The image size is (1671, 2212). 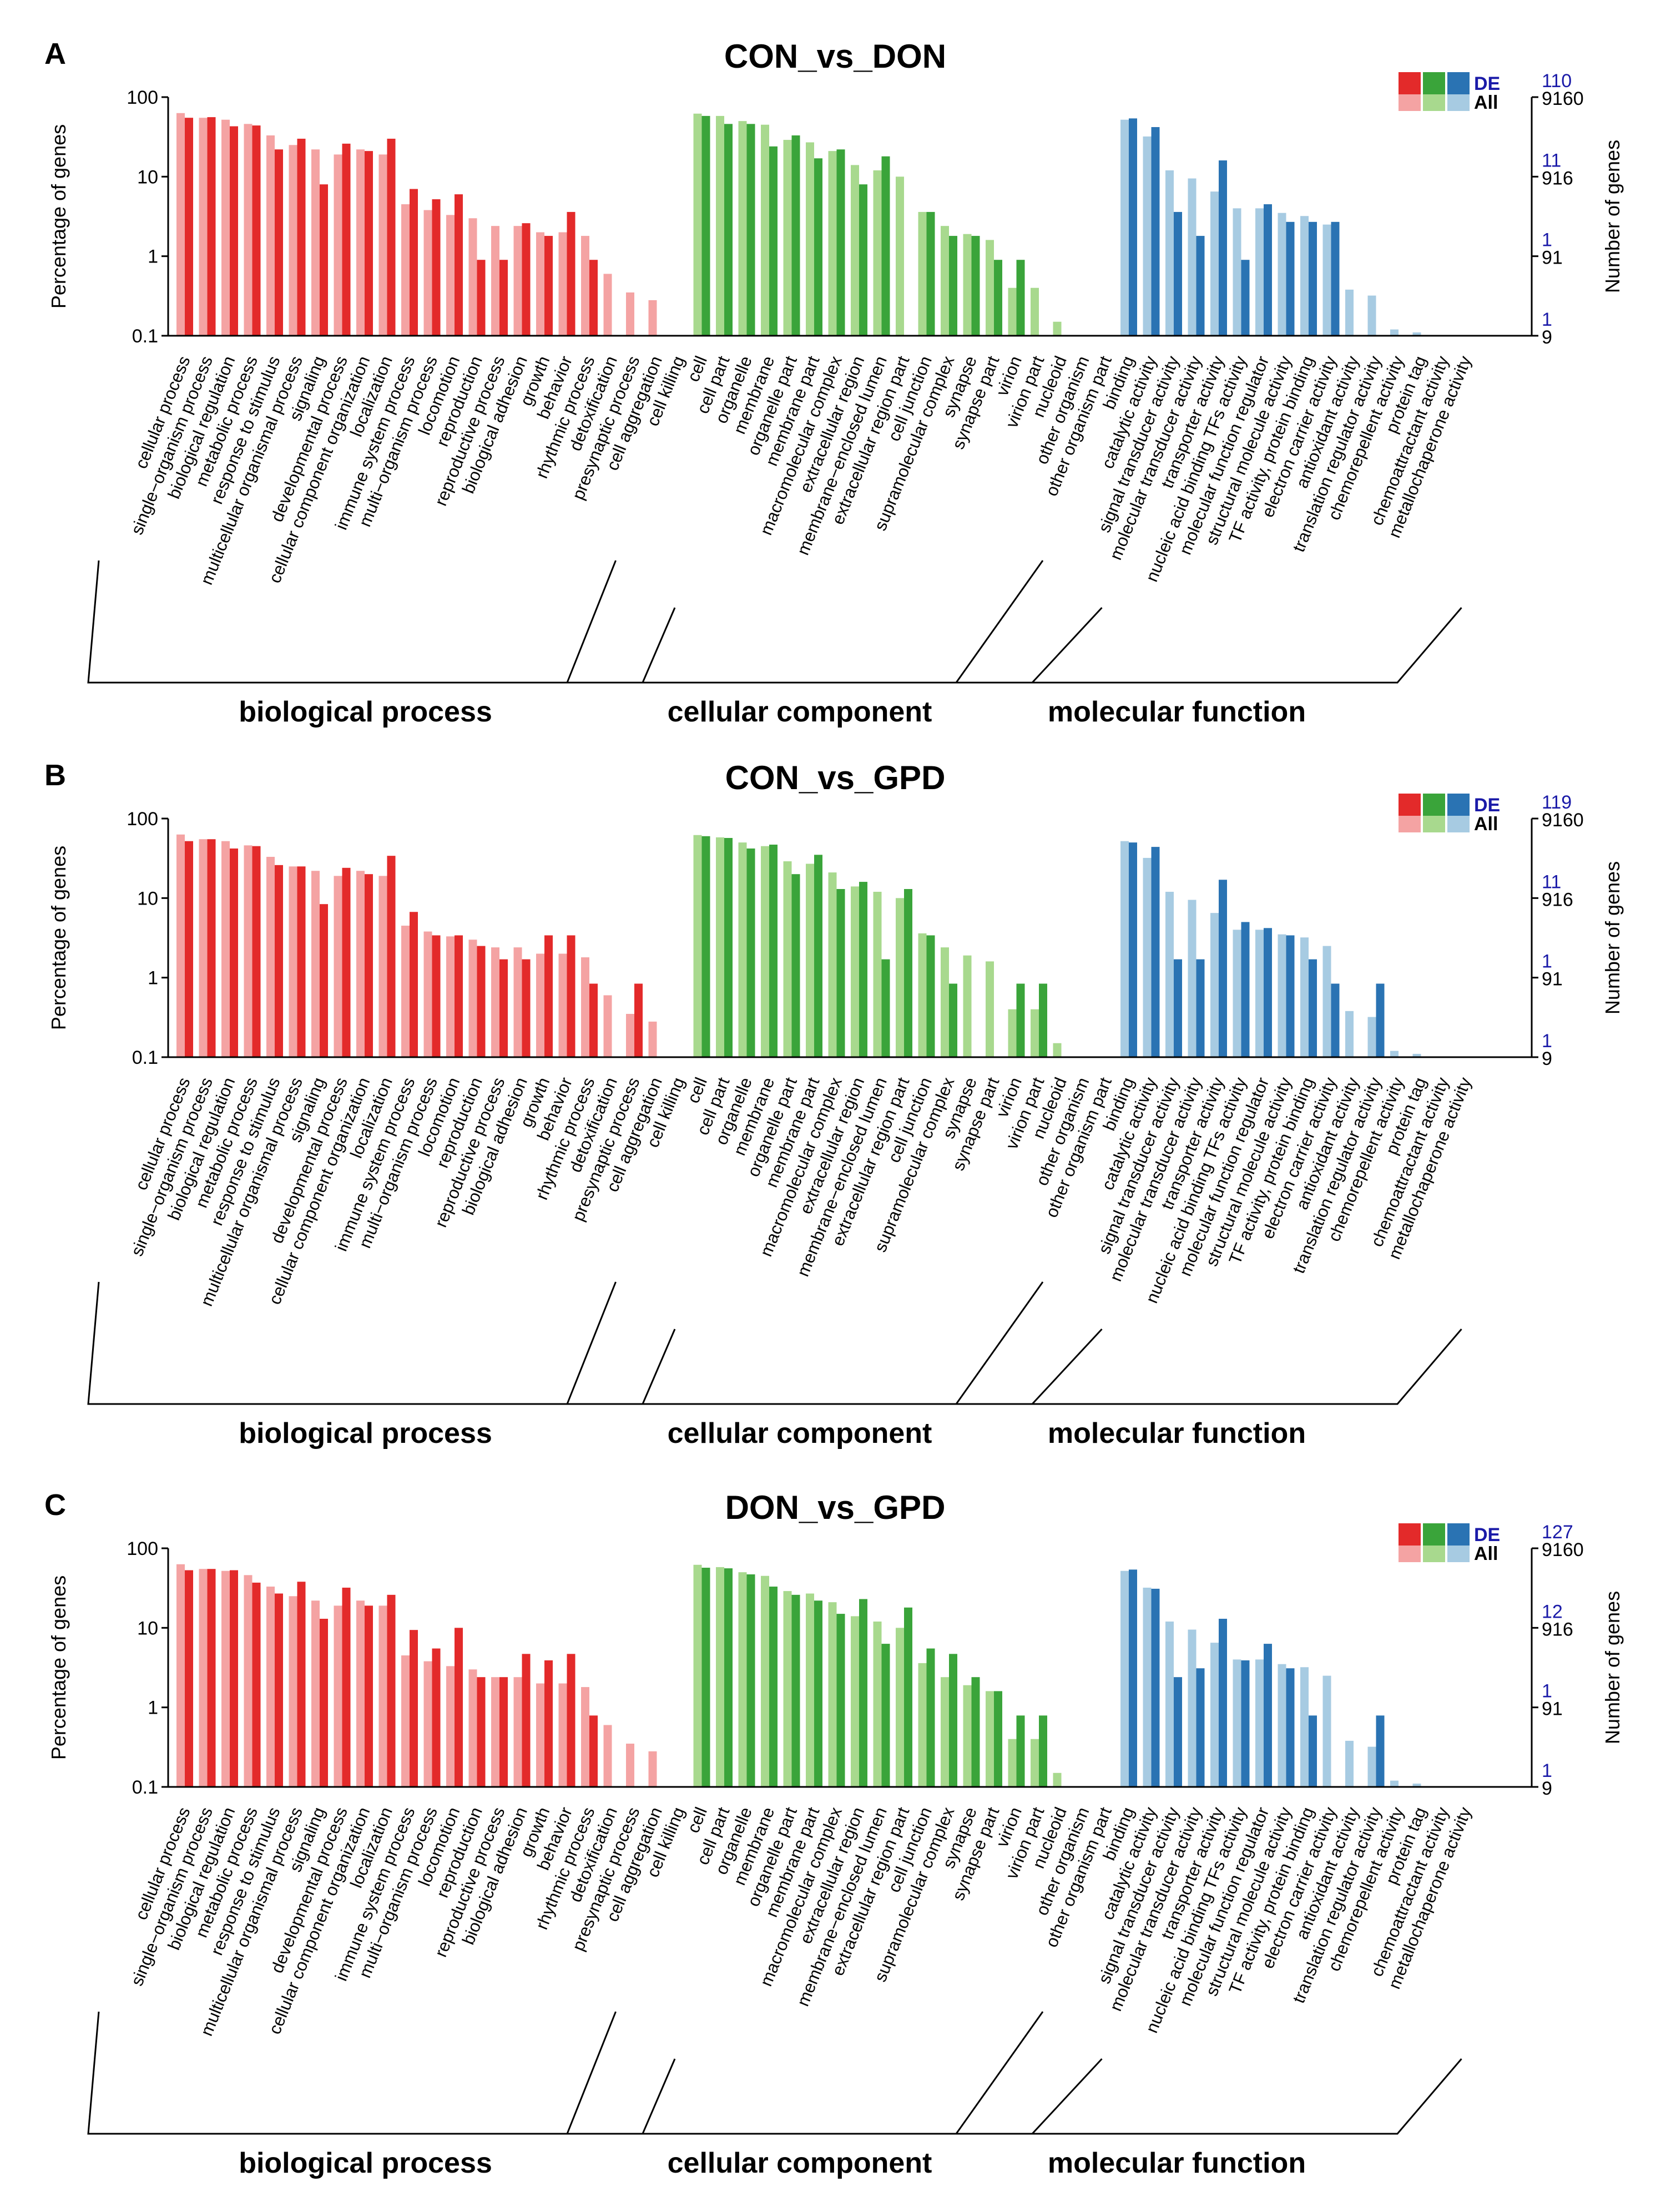 I want to click on bar-all-multicellular-organismal-process, so click(x=293, y=1691).